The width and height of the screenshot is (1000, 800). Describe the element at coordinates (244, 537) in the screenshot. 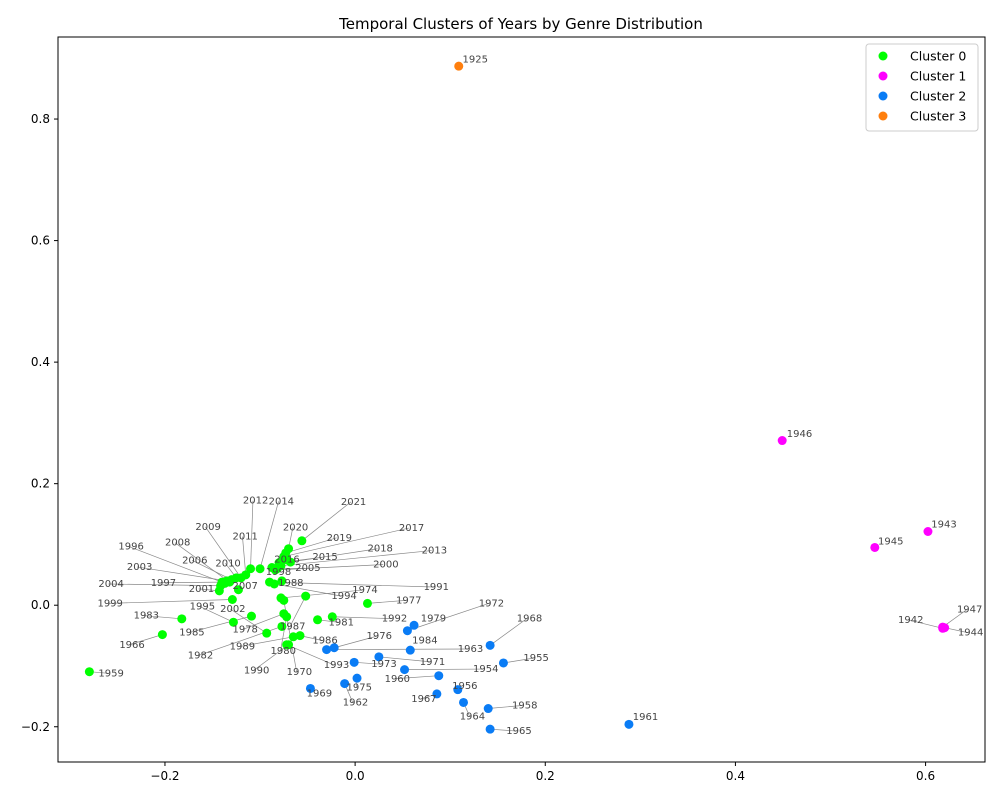

I see `point-label: 2011` at that location.